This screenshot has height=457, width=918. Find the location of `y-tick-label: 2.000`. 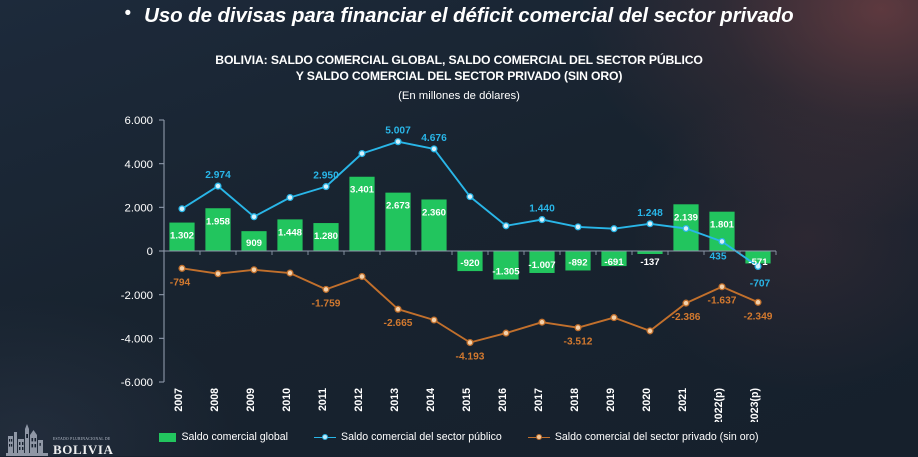

y-tick-label: 2.000 is located at coordinates (138, 209).